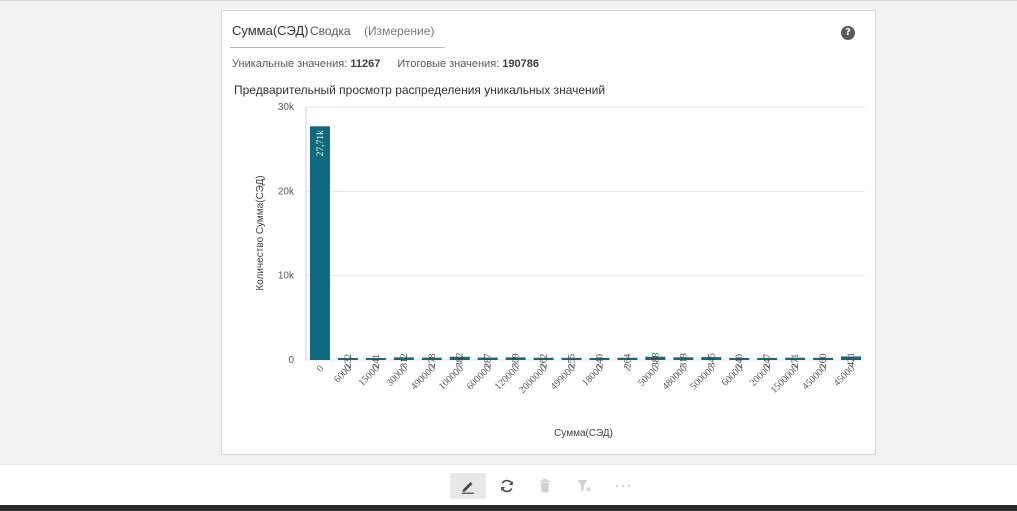 The height and width of the screenshot is (511, 1017). I want to click on trash-icon, so click(545, 486).